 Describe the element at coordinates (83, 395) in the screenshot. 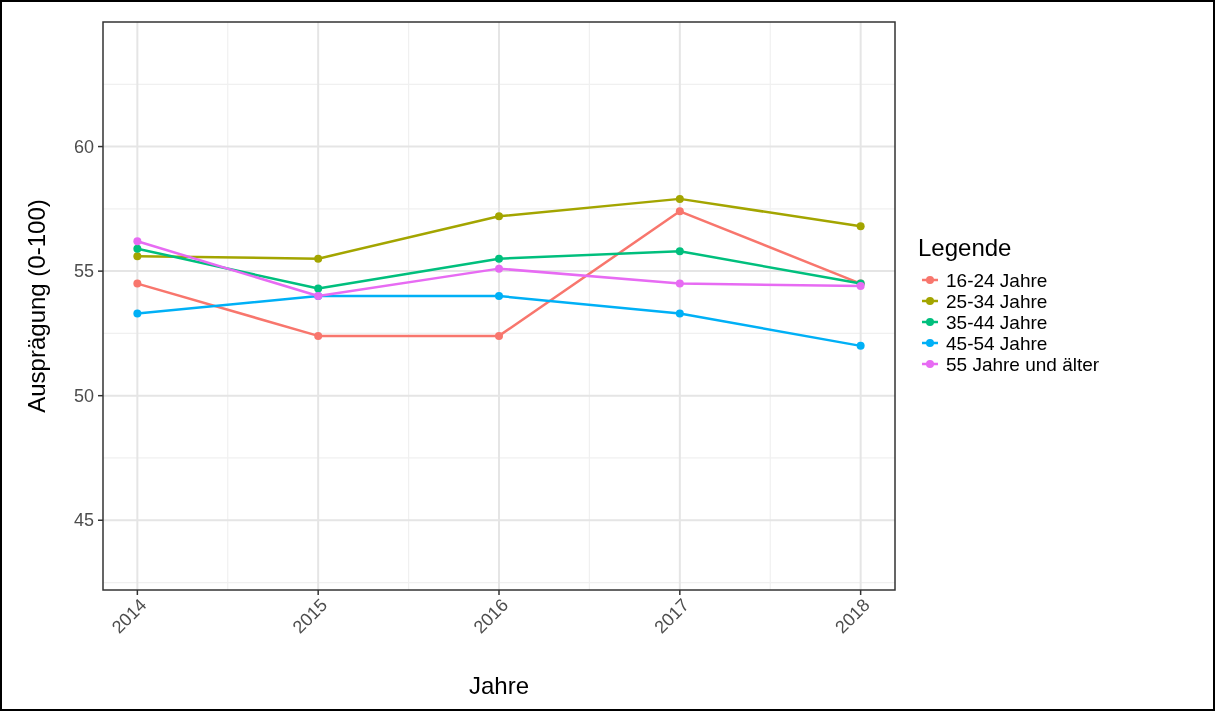

I see `y-tick-label: 50` at that location.